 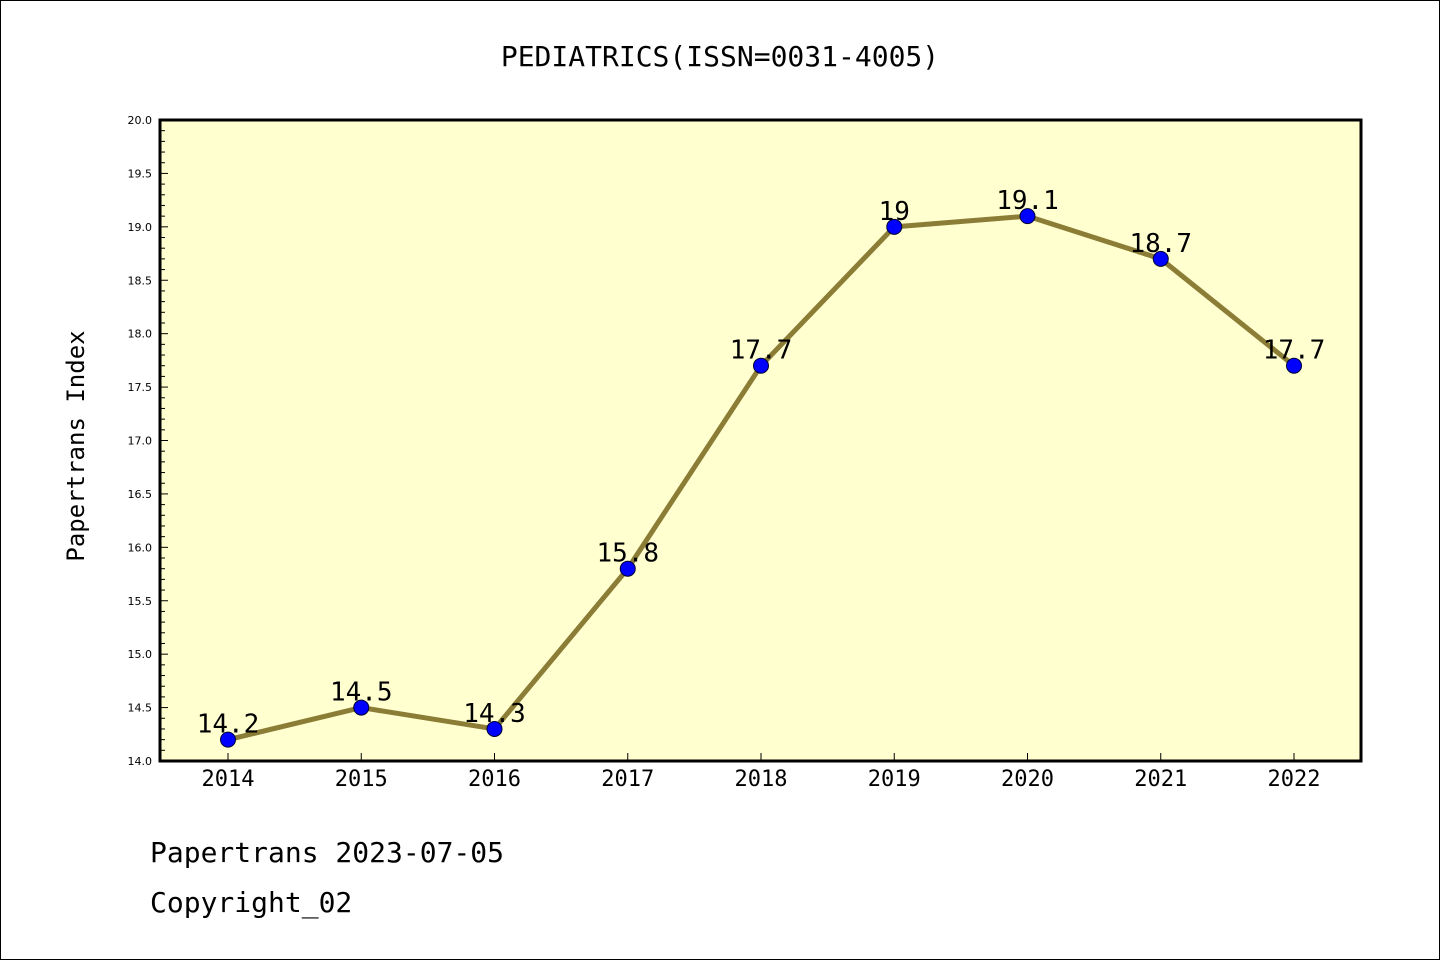 I want to click on x-tick-label: 2014, so click(x=228, y=779).